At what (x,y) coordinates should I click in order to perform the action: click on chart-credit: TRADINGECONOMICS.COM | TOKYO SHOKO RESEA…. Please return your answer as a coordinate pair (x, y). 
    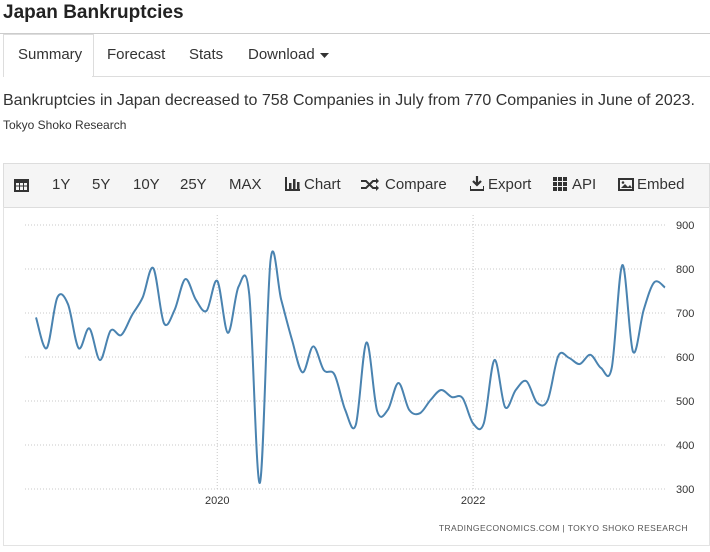
    Looking at the image, I should click on (563, 528).